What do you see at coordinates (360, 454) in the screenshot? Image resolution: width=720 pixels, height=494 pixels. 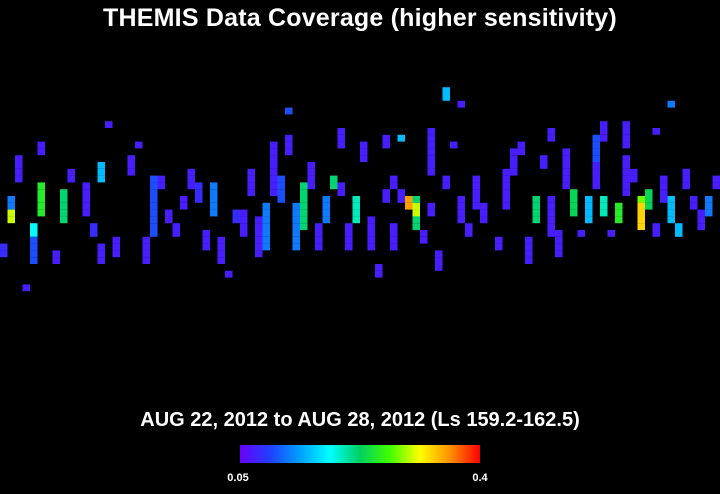 I see `colorbar` at bounding box center [360, 454].